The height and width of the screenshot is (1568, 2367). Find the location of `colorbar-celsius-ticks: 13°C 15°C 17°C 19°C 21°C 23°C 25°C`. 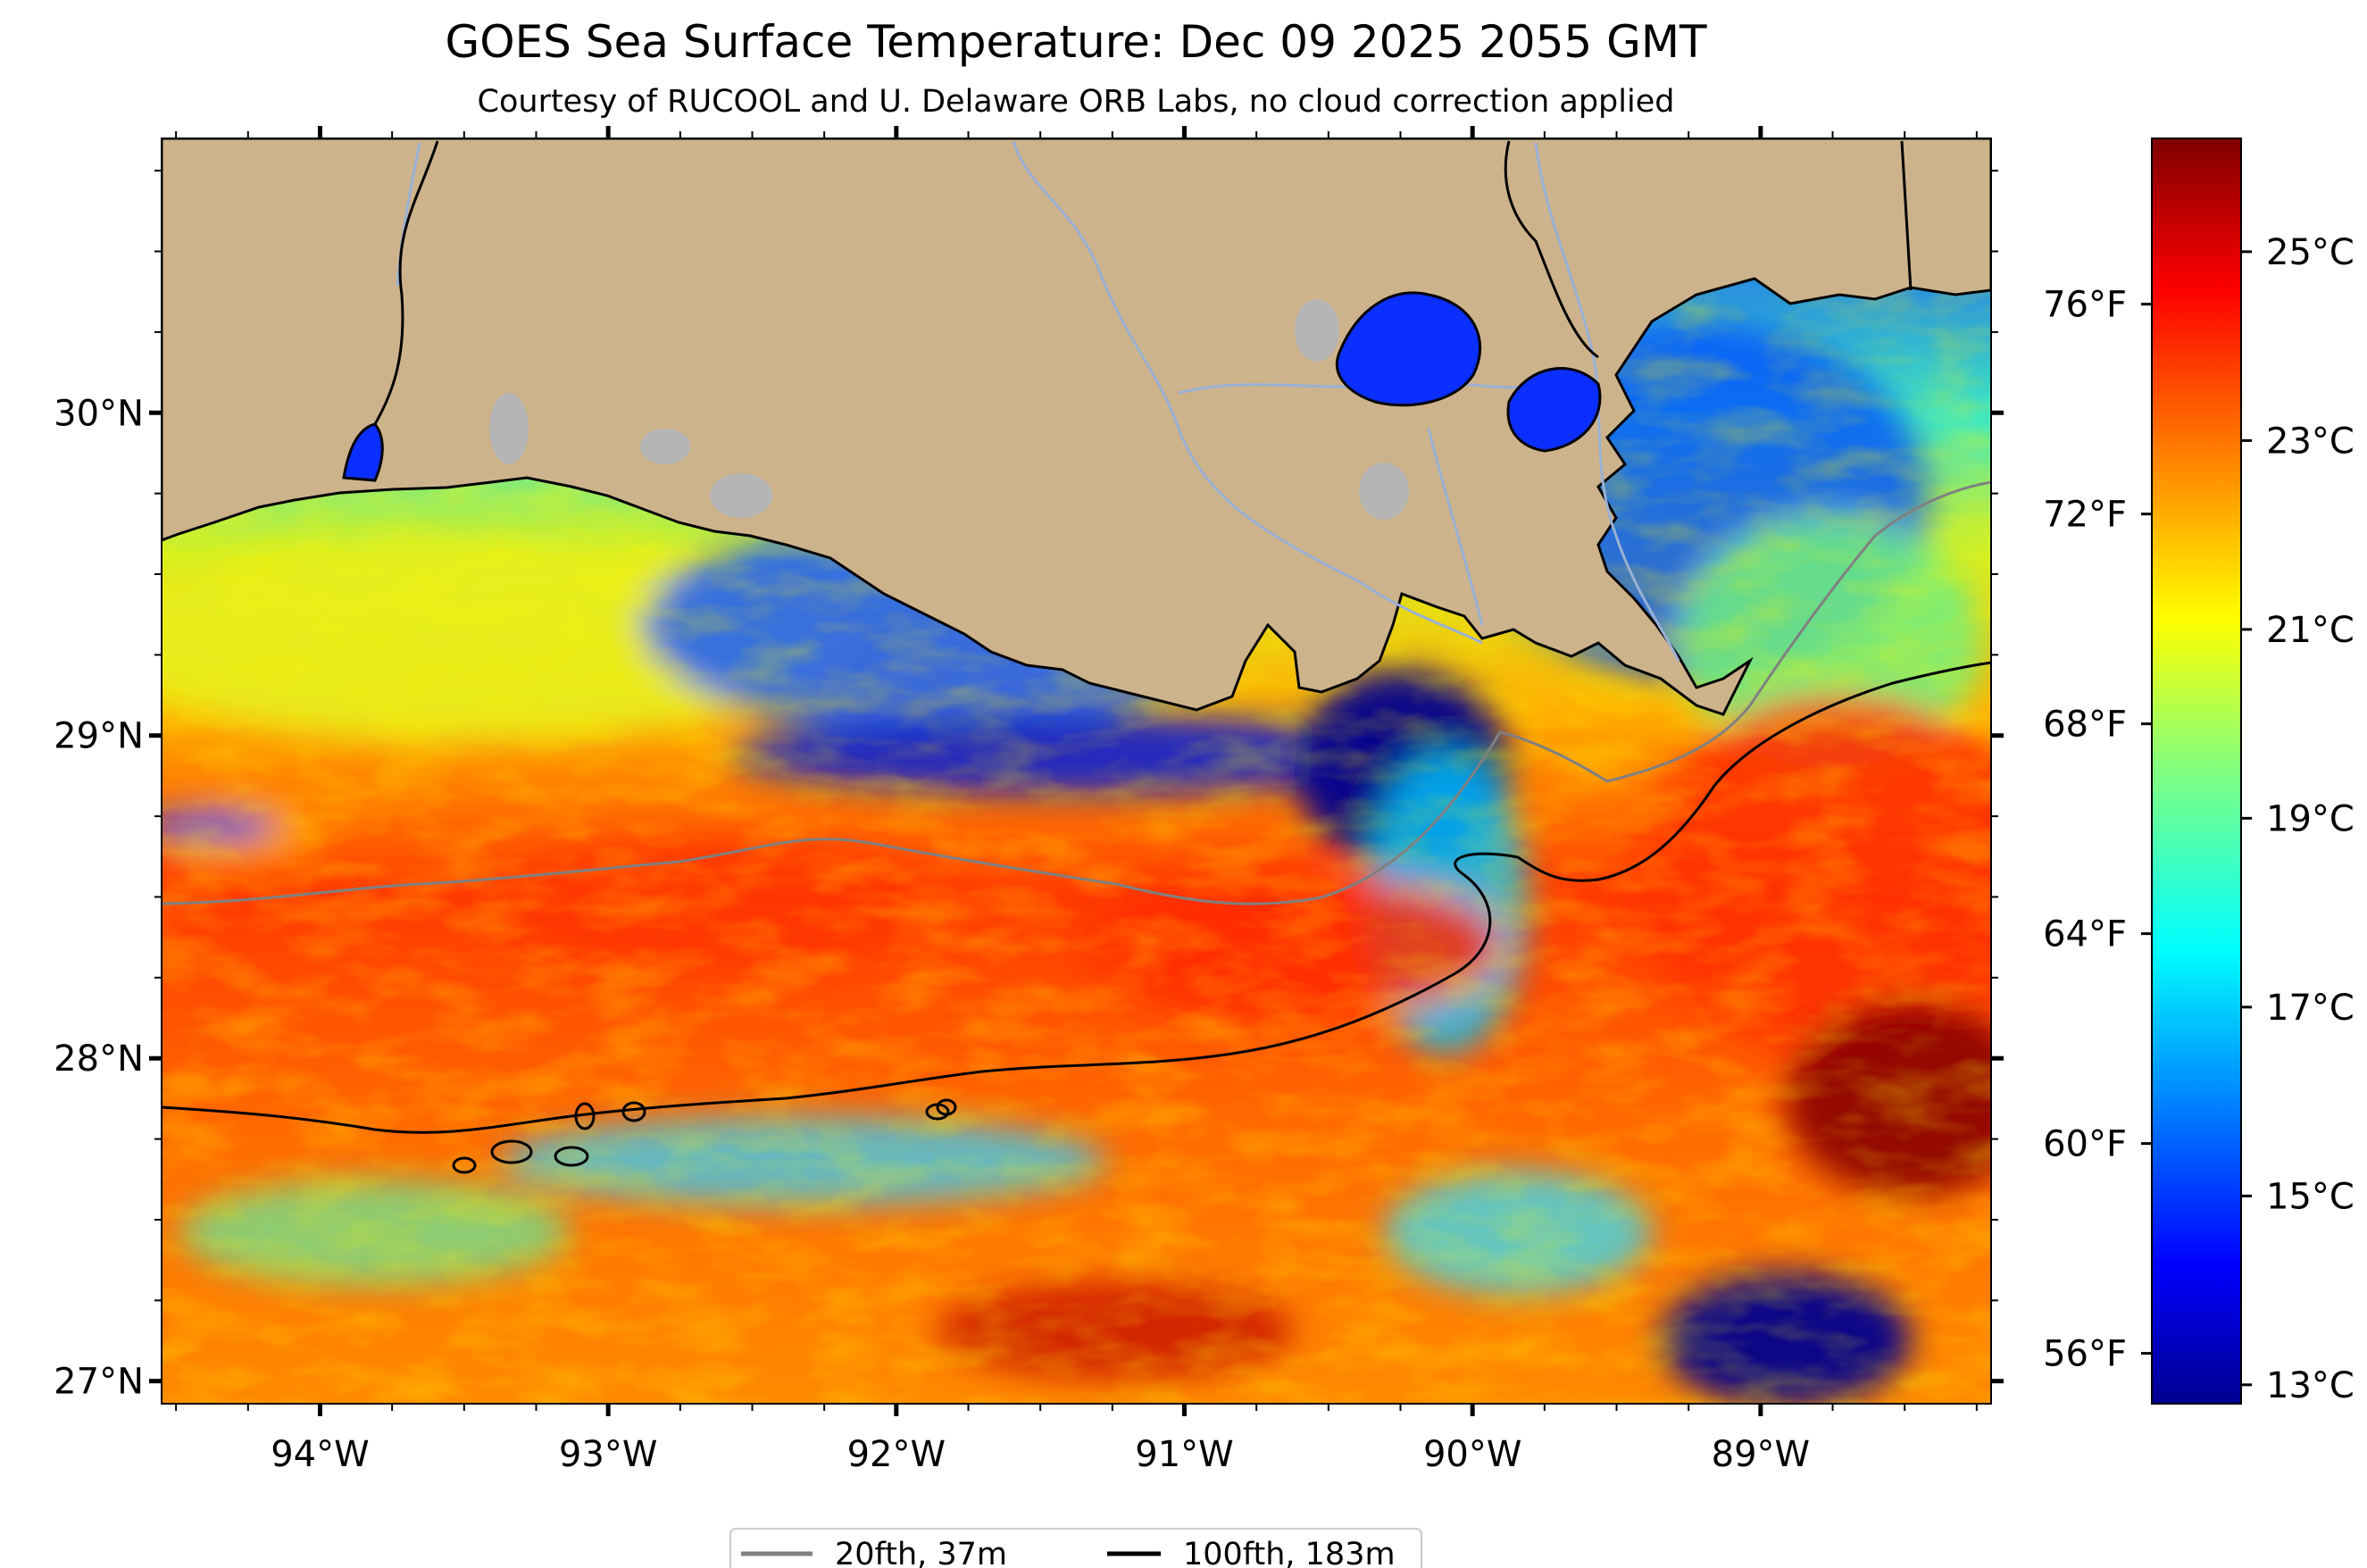

colorbar-celsius-ticks: 13°C 15°C 17°C 19°C 21°C 23°C 25°C is located at coordinates (2297, 819).